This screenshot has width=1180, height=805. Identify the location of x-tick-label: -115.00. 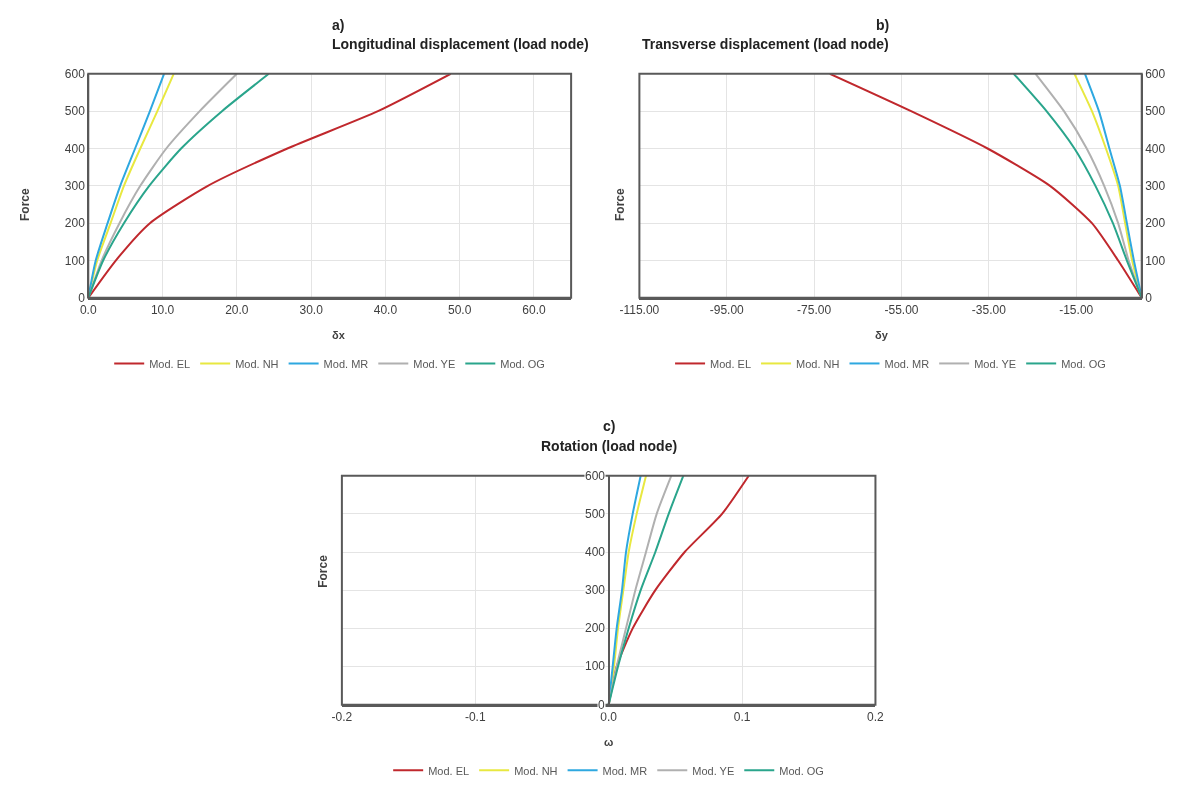
(639, 310).